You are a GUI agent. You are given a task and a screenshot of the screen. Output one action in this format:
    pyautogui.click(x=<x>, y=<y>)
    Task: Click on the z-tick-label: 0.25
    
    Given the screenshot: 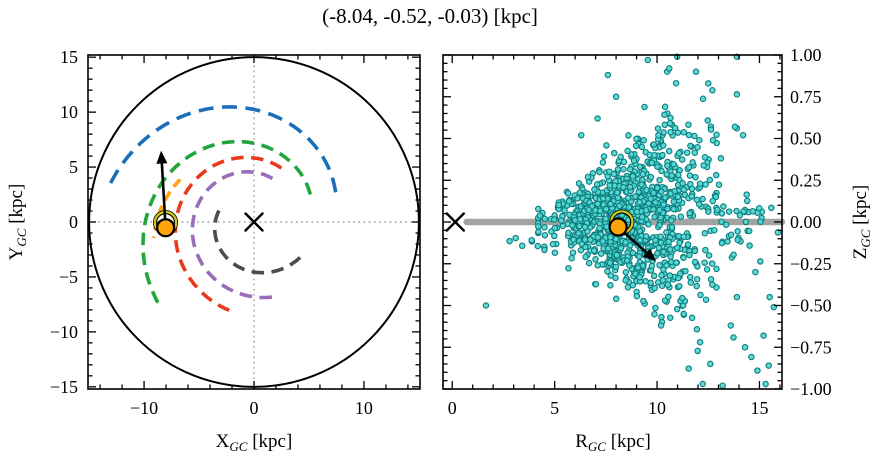 What is the action you would take?
    pyautogui.click(x=806, y=180)
    